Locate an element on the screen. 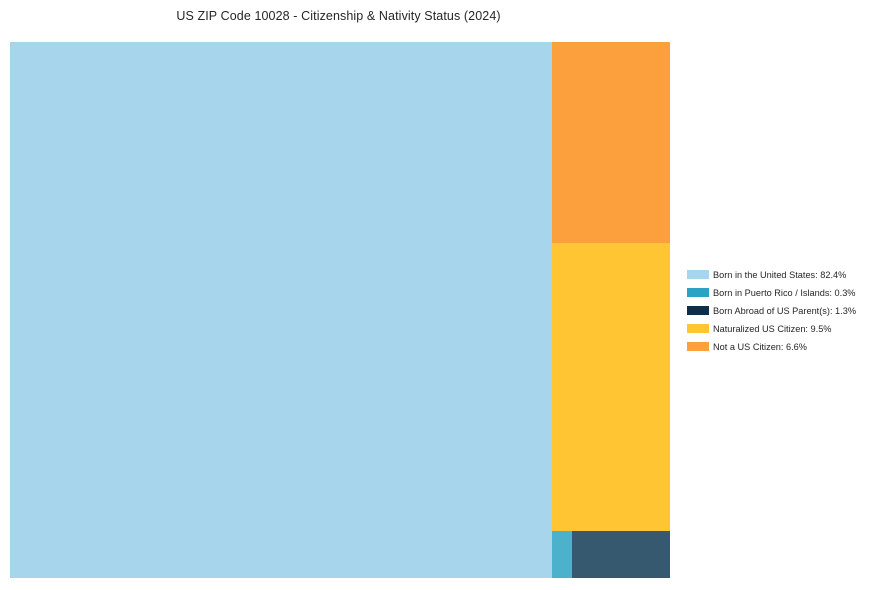 The width and height of the screenshot is (889, 590). legend-item-label: Born in Puerto Rico / Islands: 0.3% is located at coordinates (784, 293).